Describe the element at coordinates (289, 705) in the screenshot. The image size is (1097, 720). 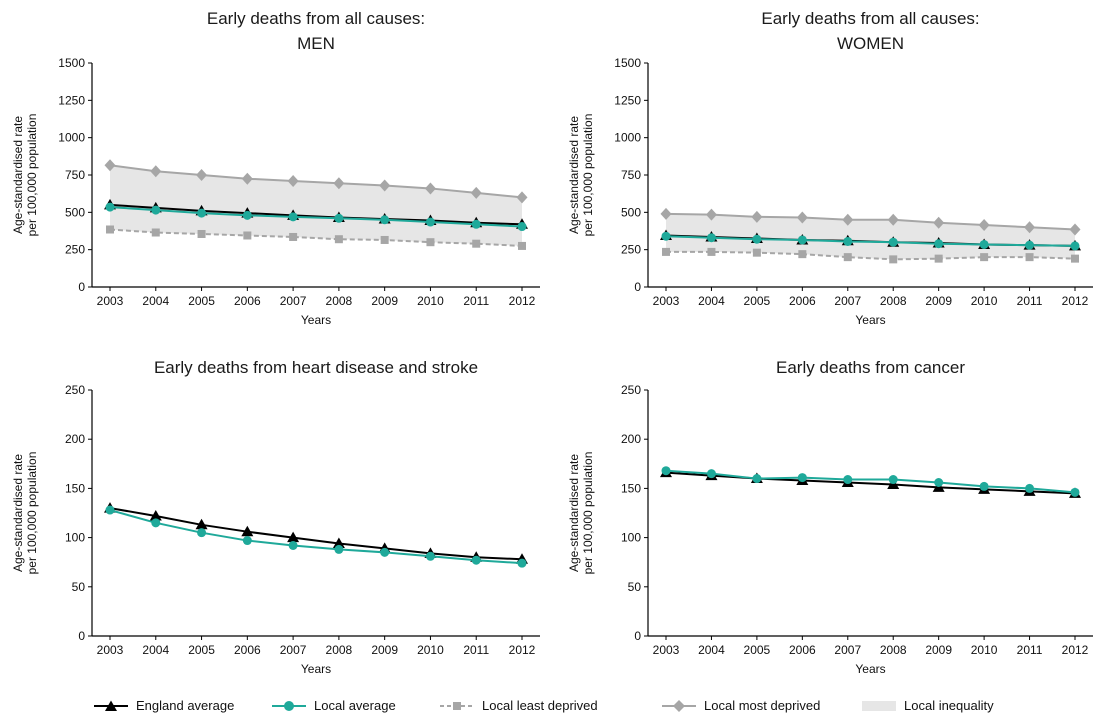
I see `legend-marker-local` at that location.